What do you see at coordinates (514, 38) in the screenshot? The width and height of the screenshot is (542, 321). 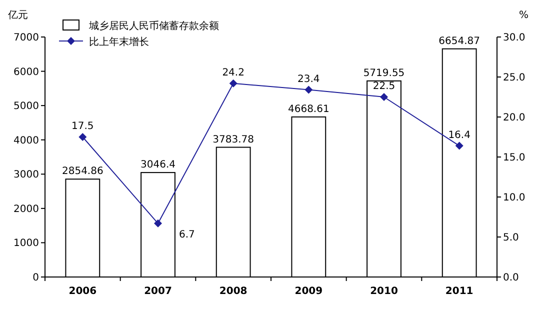 I see `y2-tick-label: 30.0` at bounding box center [514, 38].